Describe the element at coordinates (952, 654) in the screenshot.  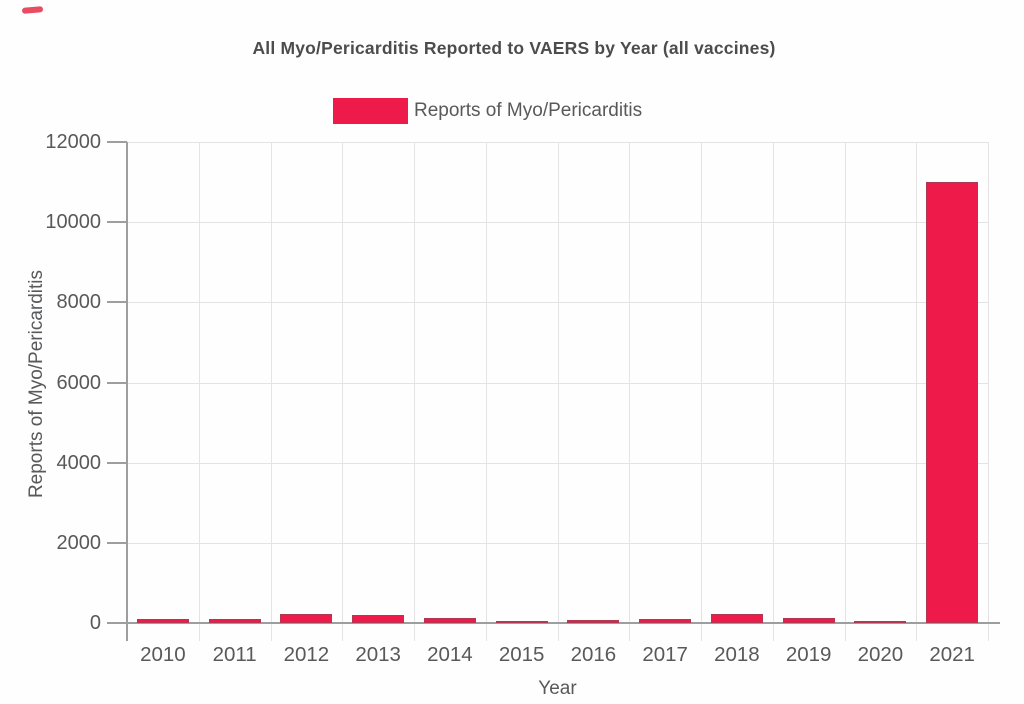
I see `x-tick-label: 2021` at that location.